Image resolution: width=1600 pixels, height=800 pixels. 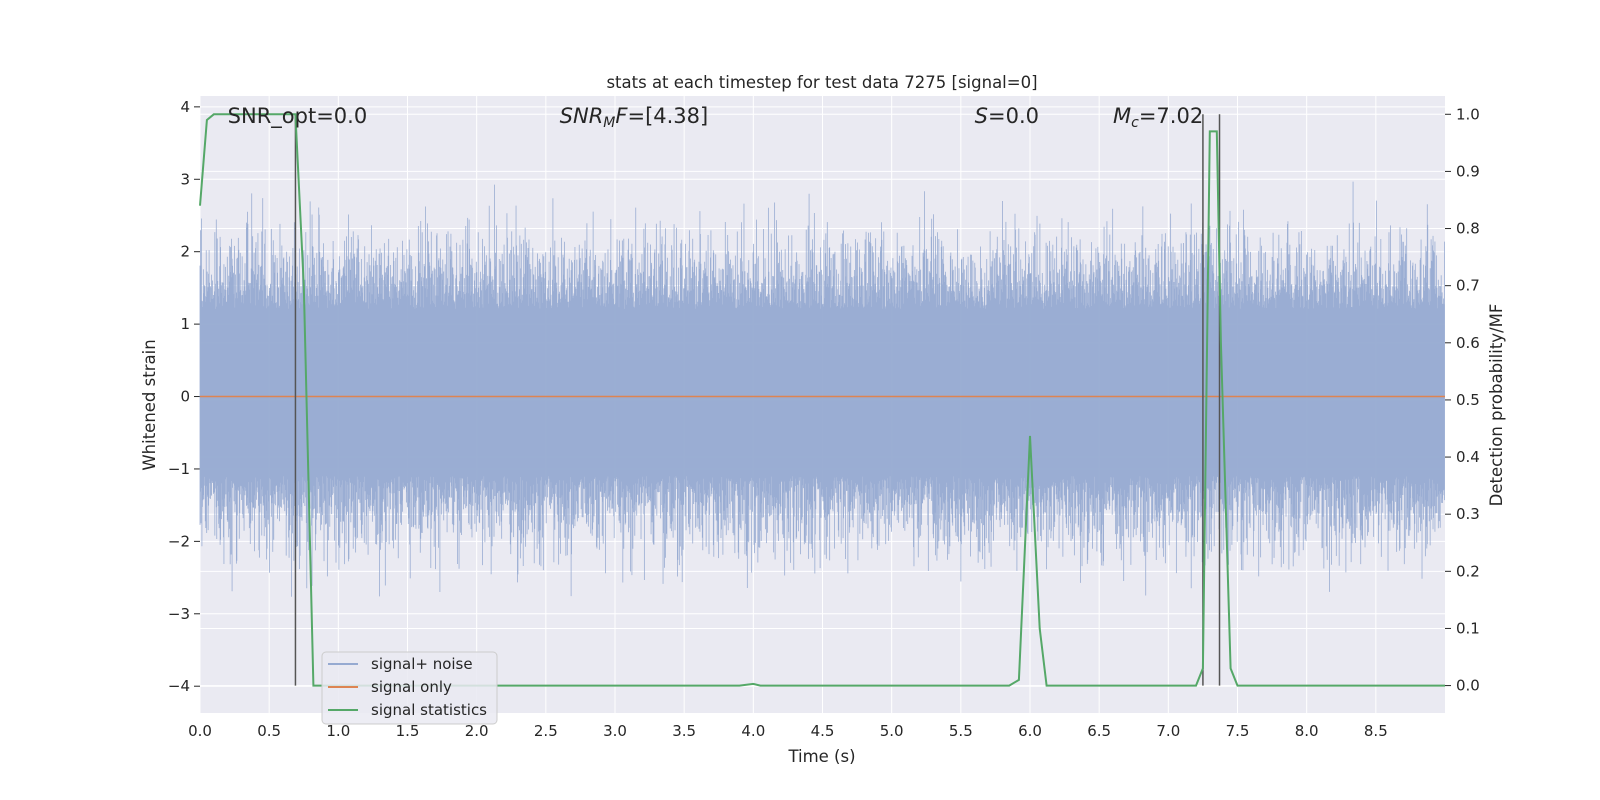 What do you see at coordinates (1468, 628) in the screenshot?
I see `right-y-tick-label: 0.1` at bounding box center [1468, 628].